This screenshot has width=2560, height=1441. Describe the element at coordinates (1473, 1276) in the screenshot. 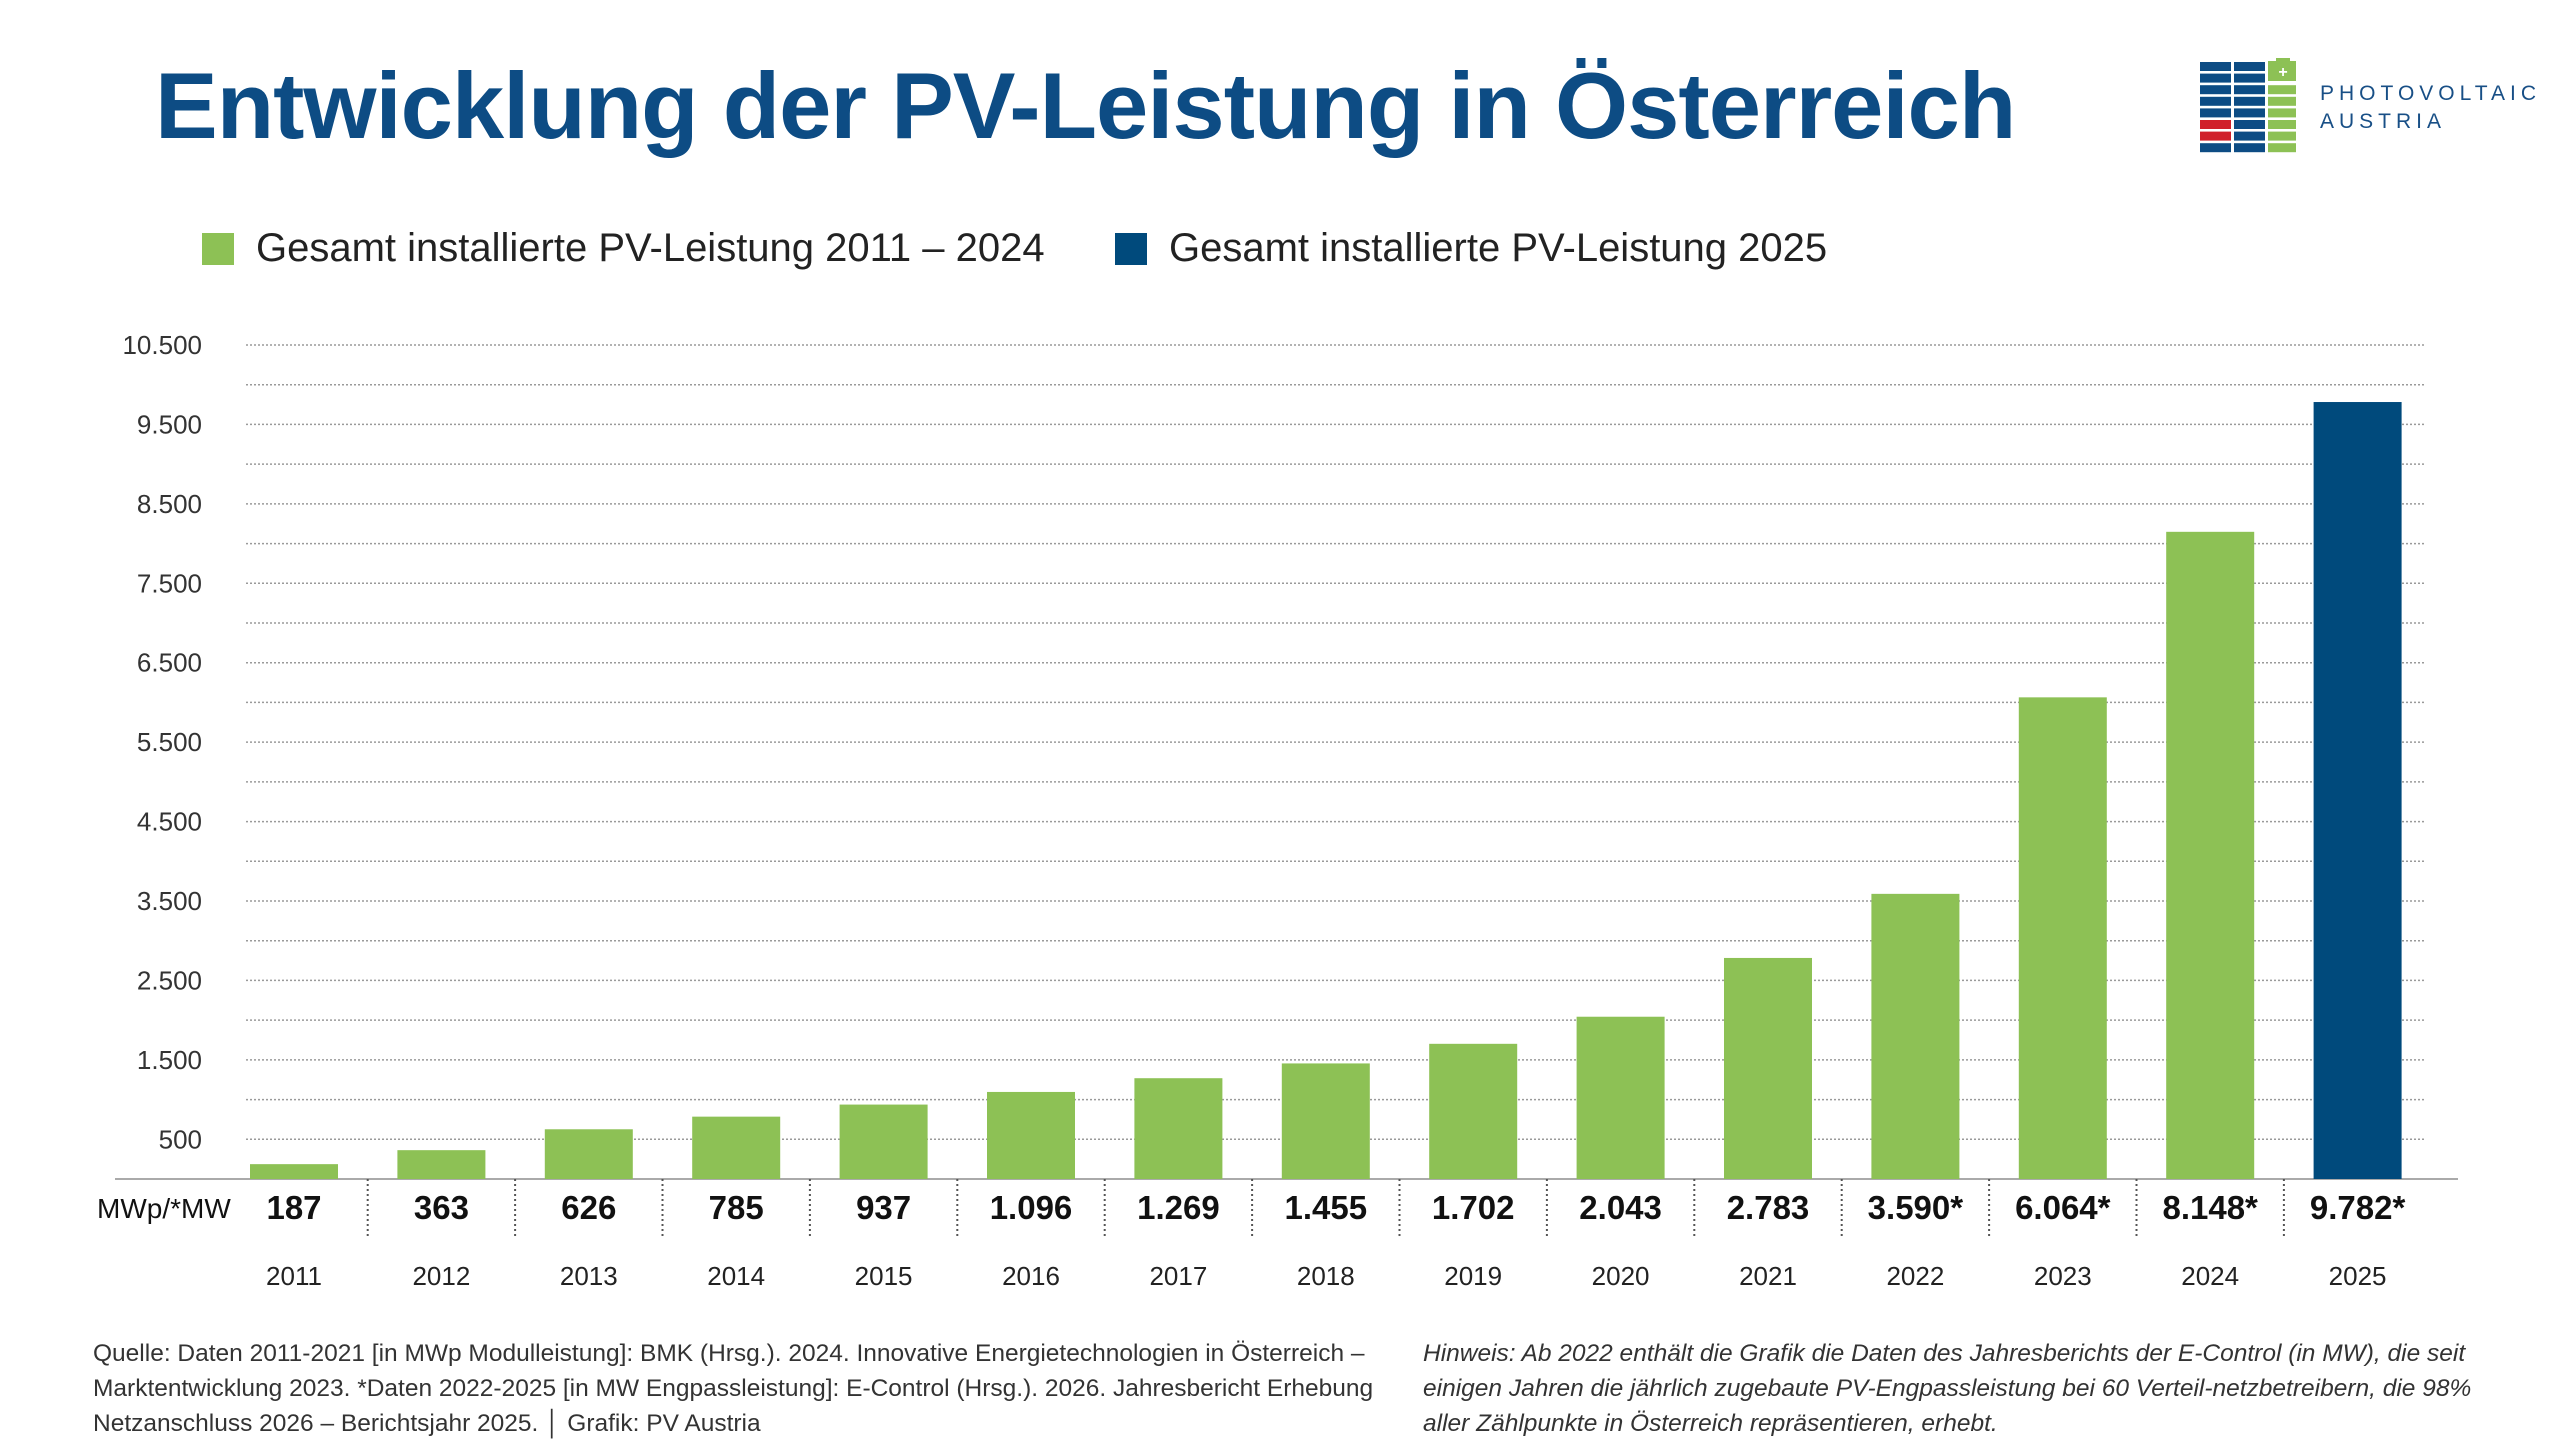

I see `x-tick-label: 2019` at that location.